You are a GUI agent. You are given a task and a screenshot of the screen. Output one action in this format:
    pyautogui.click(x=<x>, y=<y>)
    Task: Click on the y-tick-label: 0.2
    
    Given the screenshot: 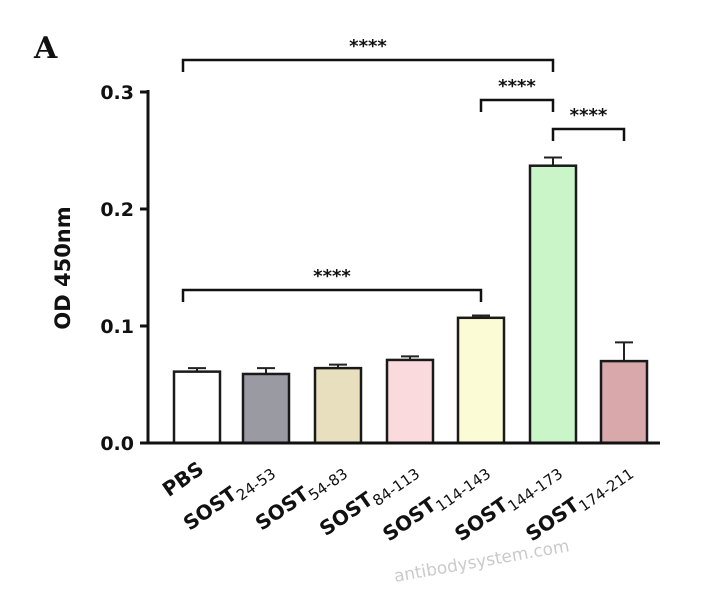 What is the action you would take?
    pyautogui.click(x=117, y=210)
    